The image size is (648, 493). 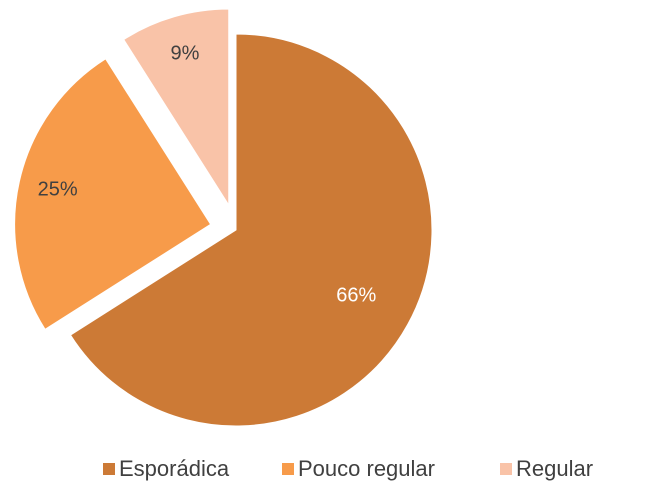 I want to click on data-label: 66%, so click(x=356, y=295).